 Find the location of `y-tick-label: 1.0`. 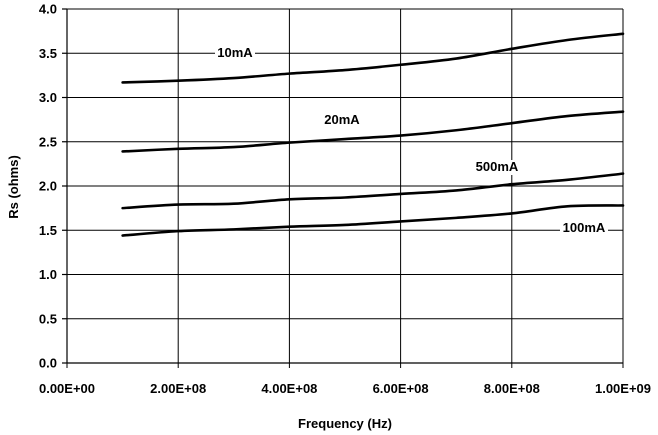

y-tick-label: 1.0 is located at coordinates (48, 274).